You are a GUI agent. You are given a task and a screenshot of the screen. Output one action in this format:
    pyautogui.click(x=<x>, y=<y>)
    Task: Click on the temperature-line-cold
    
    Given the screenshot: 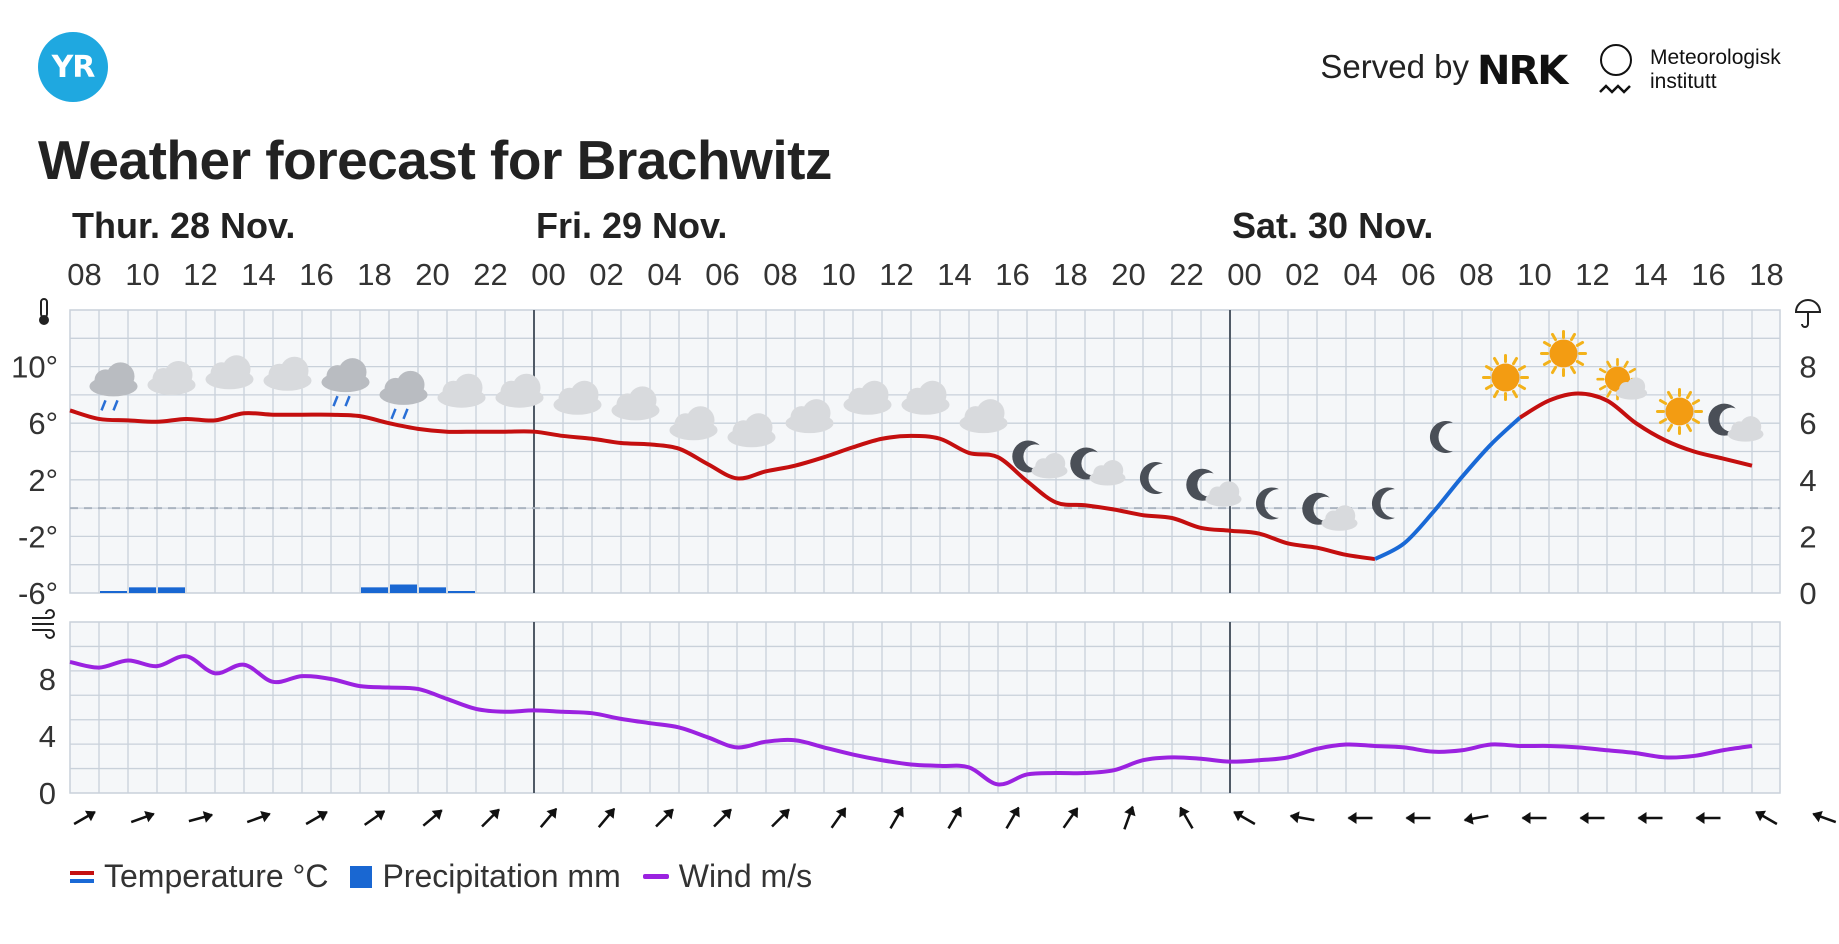 What is the action you would take?
    pyautogui.click(x=1448, y=488)
    